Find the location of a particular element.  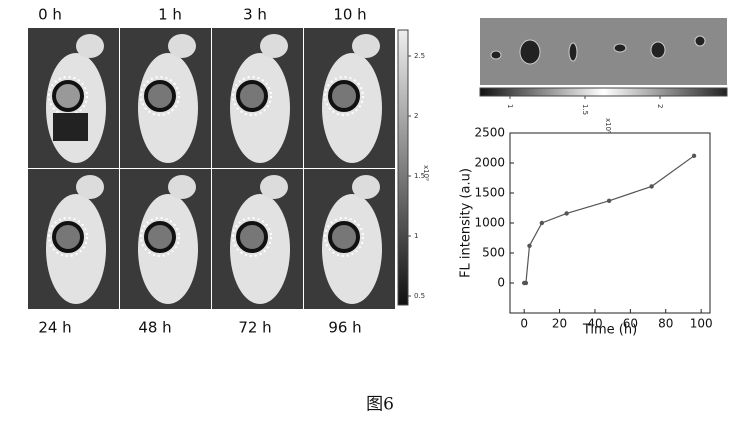

time-label: 1 h is located at coordinates (170, 15).